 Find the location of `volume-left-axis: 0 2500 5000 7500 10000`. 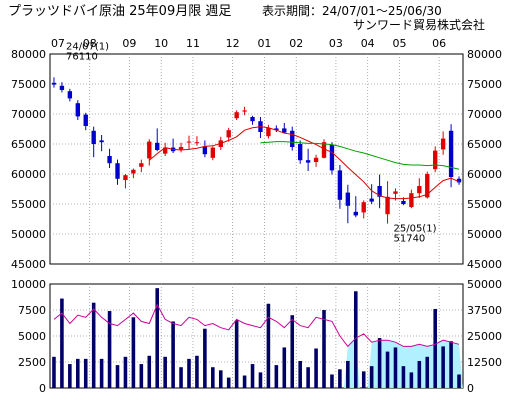

volume-left-axis: 0 2500 5000 7500 10000 is located at coordinates (28, 336).